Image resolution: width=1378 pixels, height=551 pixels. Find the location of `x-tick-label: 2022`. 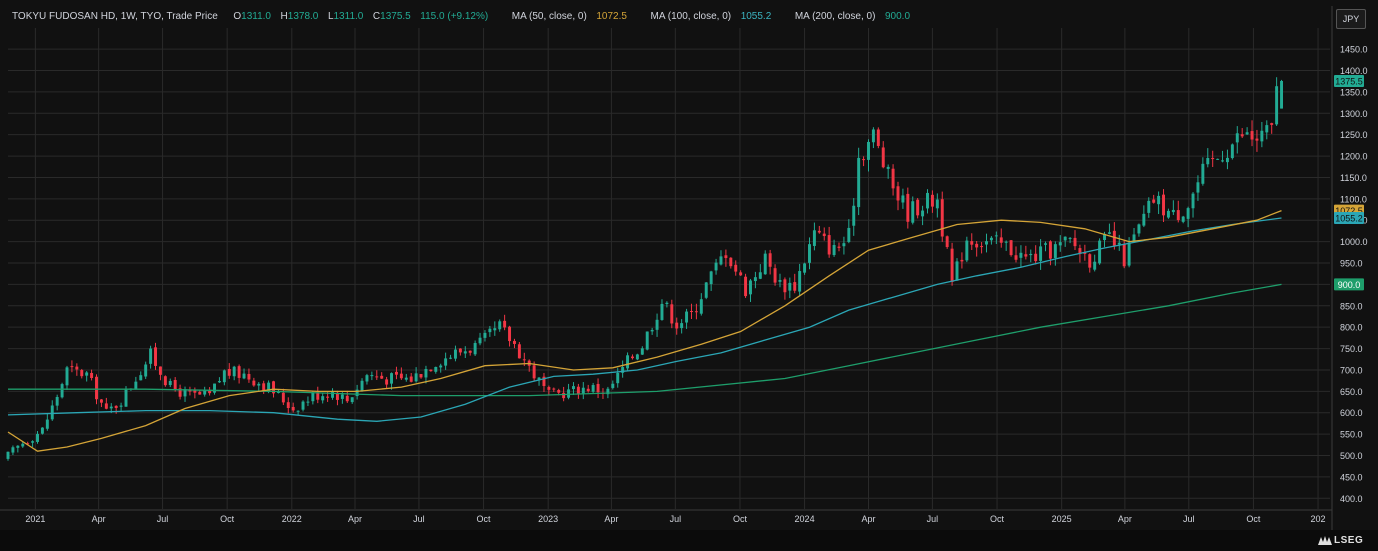

x-tick-label: 2022 is located at coordinates (292, 519).